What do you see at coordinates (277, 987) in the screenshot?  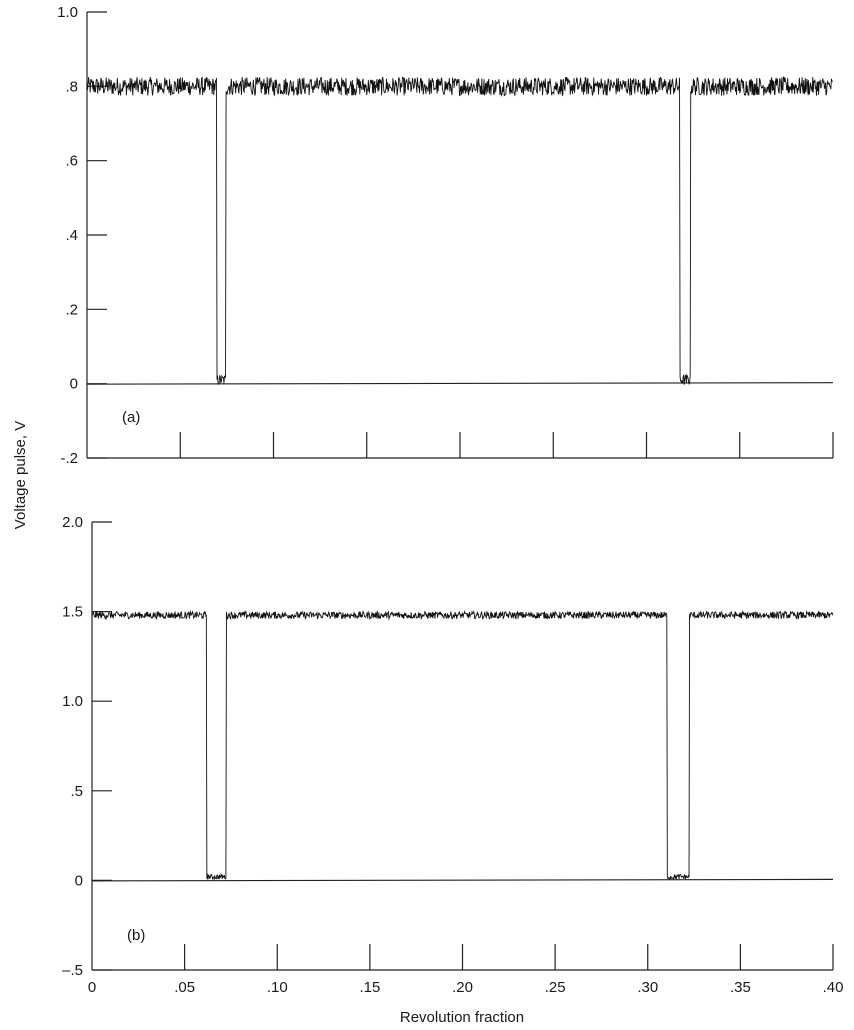 I see `x-tick-label: .10` at bounding box center [277, 987].